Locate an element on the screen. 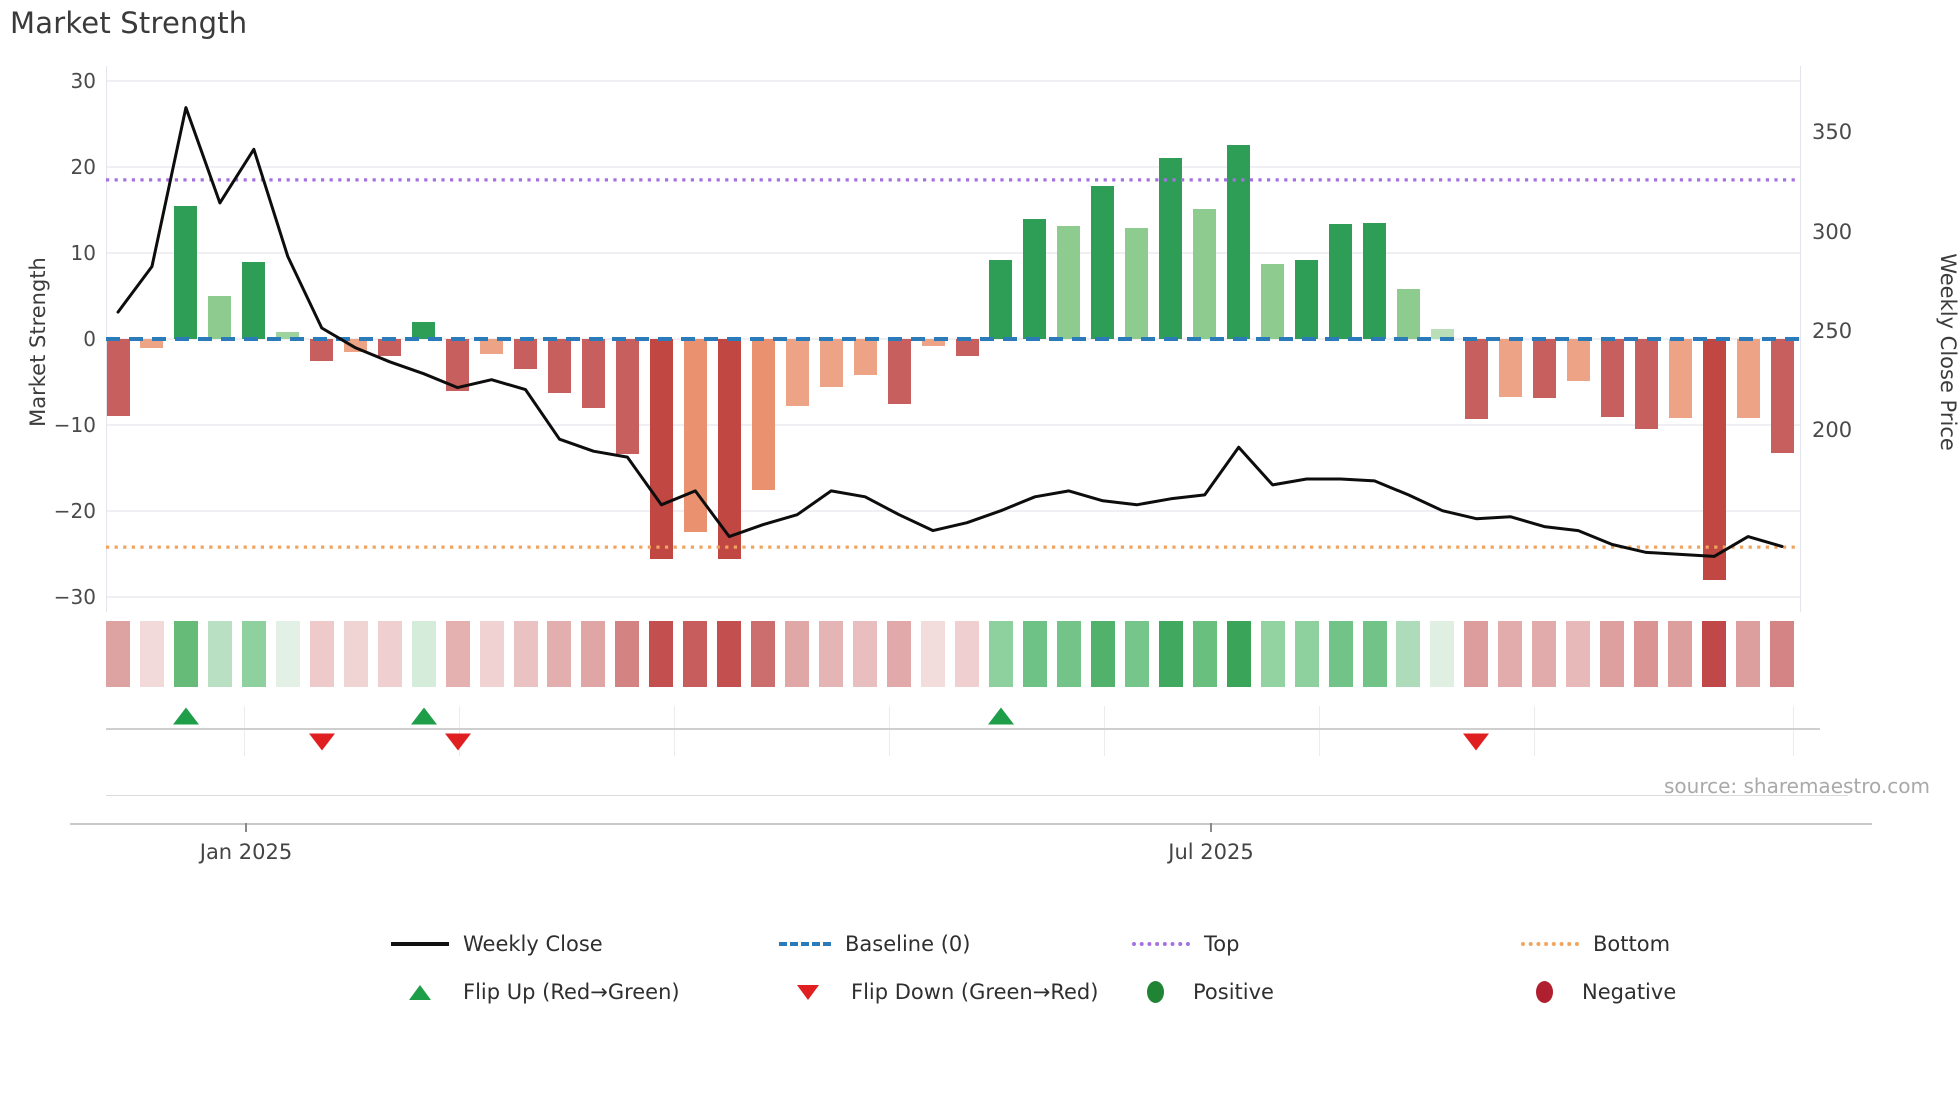 The width and height of the screenshot is (1960, 1102). right-tick-label: 250 is located at coordinates (1832, 331).